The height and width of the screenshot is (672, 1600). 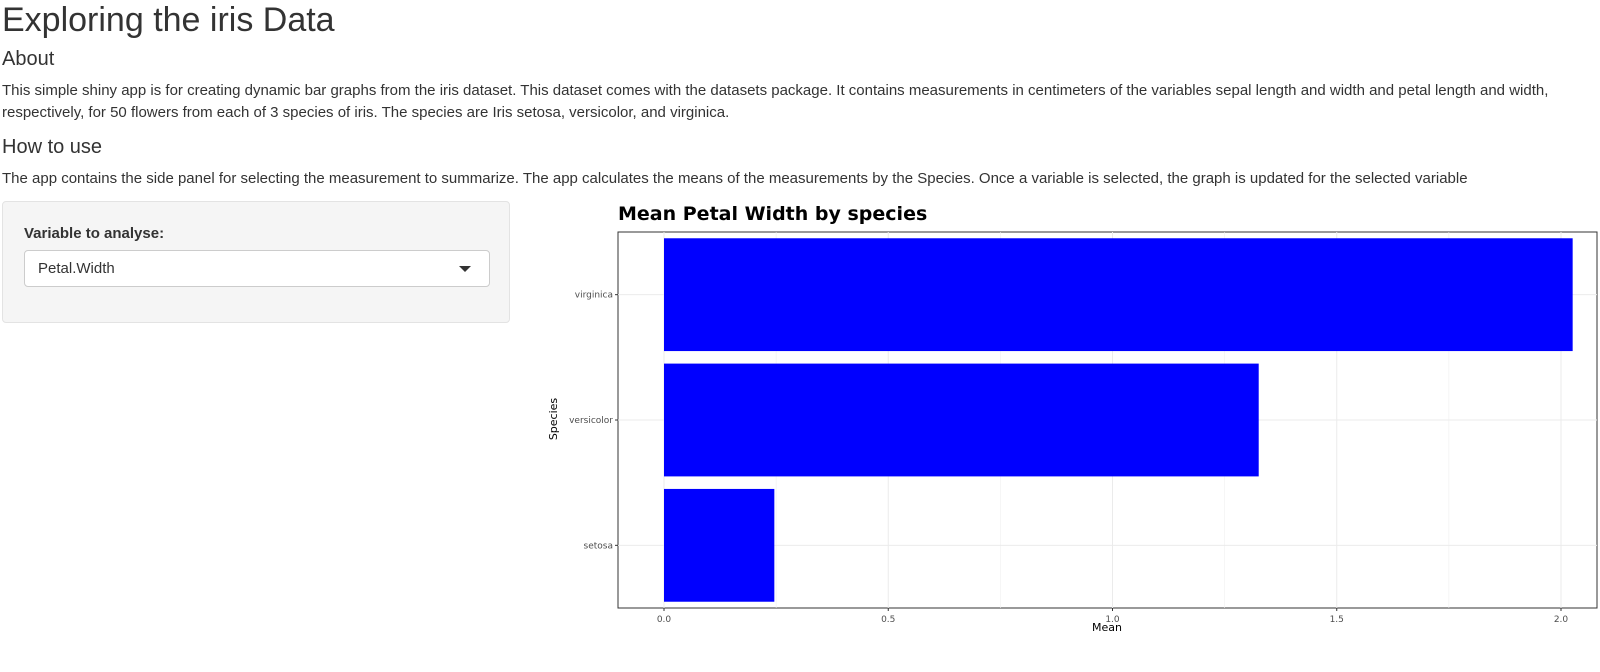 What do you see at coordinates (465, 269) in the screenshot?
I see `chevron-down-icon` at bounding box center [465, 269].